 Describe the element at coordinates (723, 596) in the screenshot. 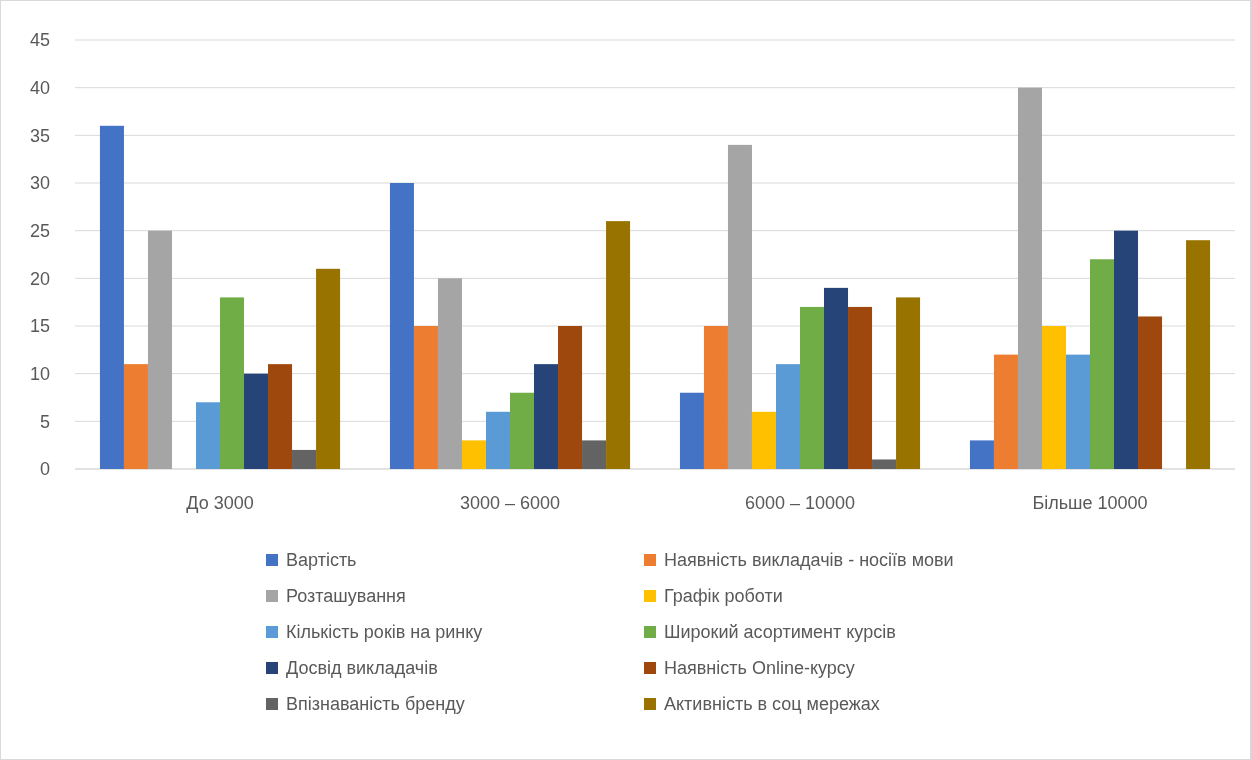

I see `legend-label: Графік роботи` at that location.